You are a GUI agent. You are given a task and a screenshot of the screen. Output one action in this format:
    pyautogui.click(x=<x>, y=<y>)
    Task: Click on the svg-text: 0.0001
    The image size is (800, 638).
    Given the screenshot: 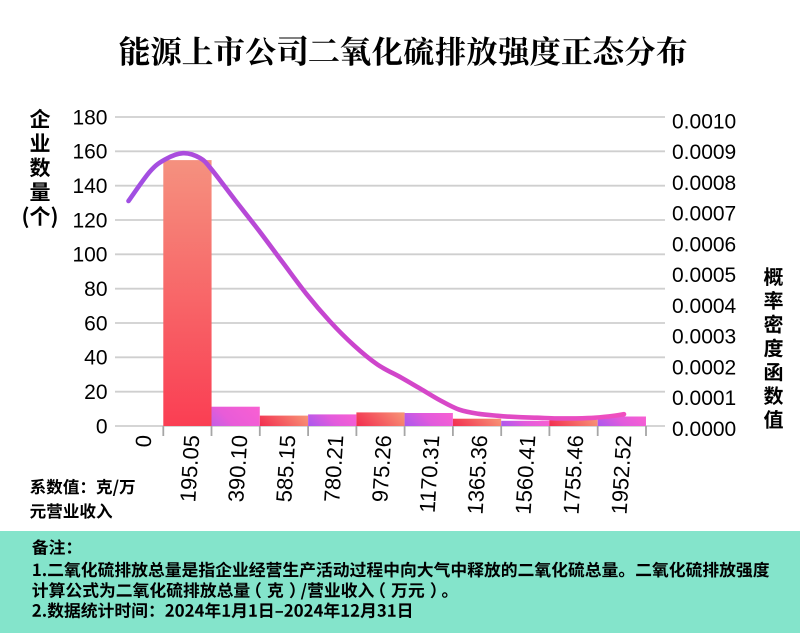 What is the action you would take?
    pyautogui.click(x=704, y=398)
    